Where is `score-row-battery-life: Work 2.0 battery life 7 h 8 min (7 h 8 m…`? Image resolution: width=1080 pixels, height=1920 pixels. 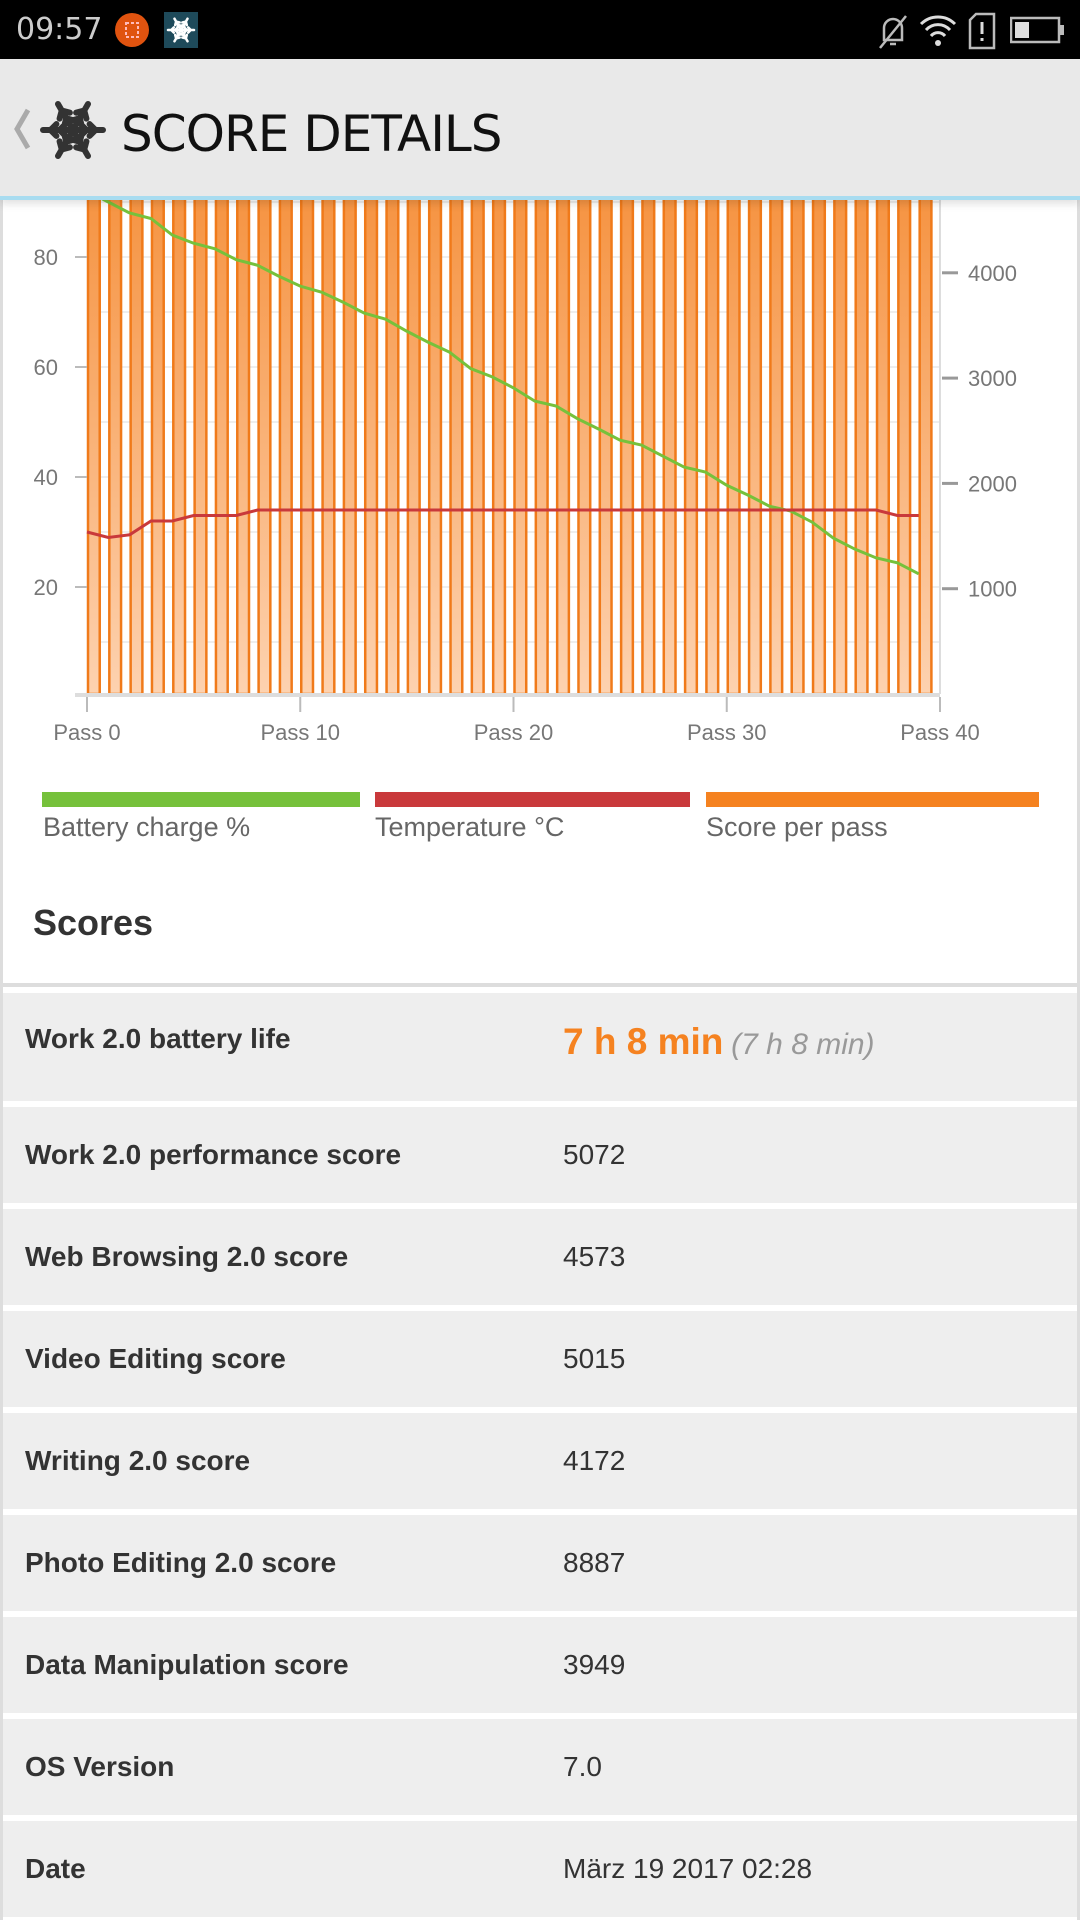 score-row-battery-life: Work 2.0 battery life 7 h 8 min (7 h 8 m… is located at coordinates (540, 1047).